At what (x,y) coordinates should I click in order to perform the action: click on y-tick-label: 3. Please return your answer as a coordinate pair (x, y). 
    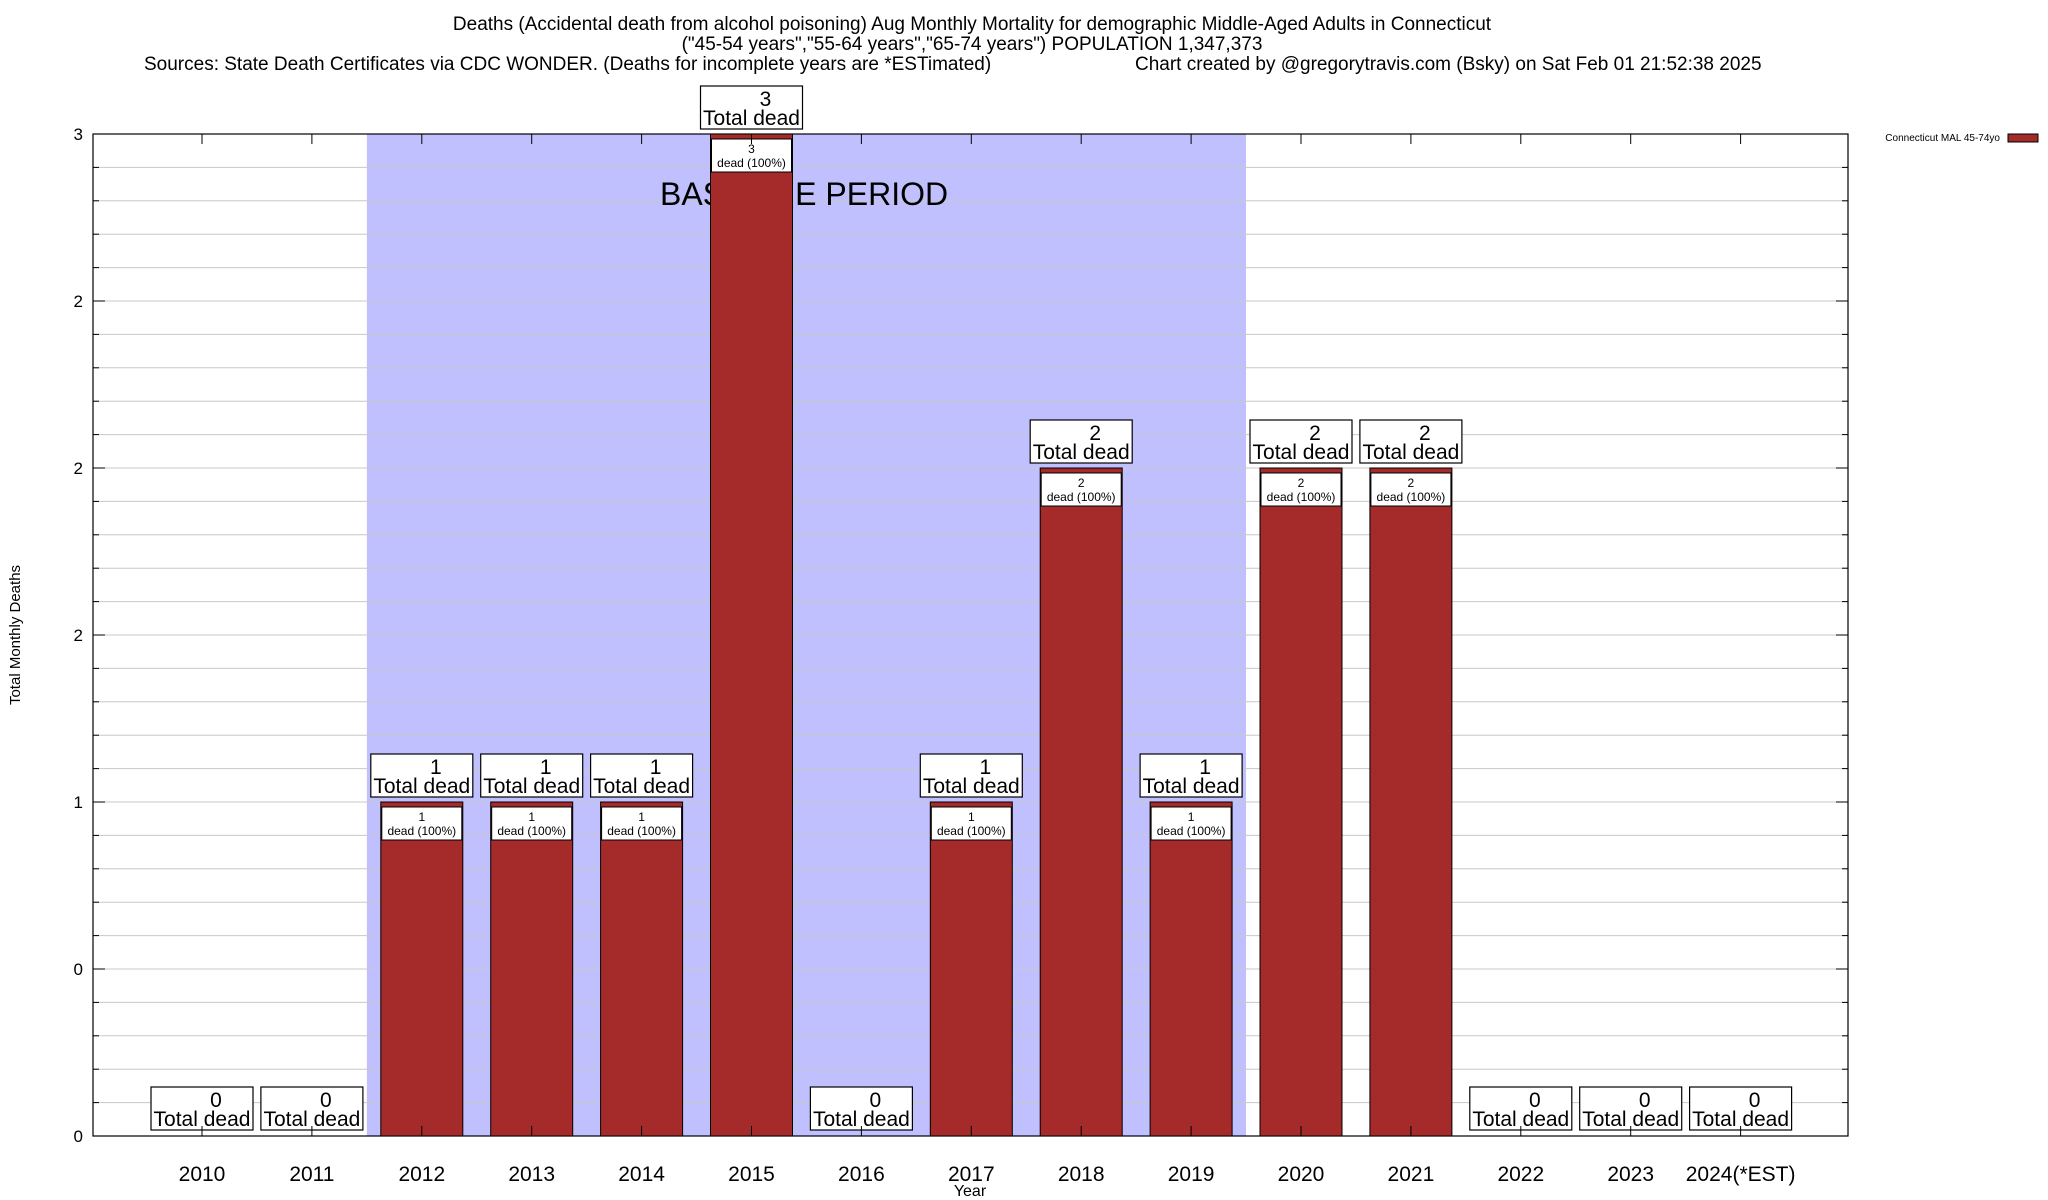
    Looking at the image, I should click on (78, 134).